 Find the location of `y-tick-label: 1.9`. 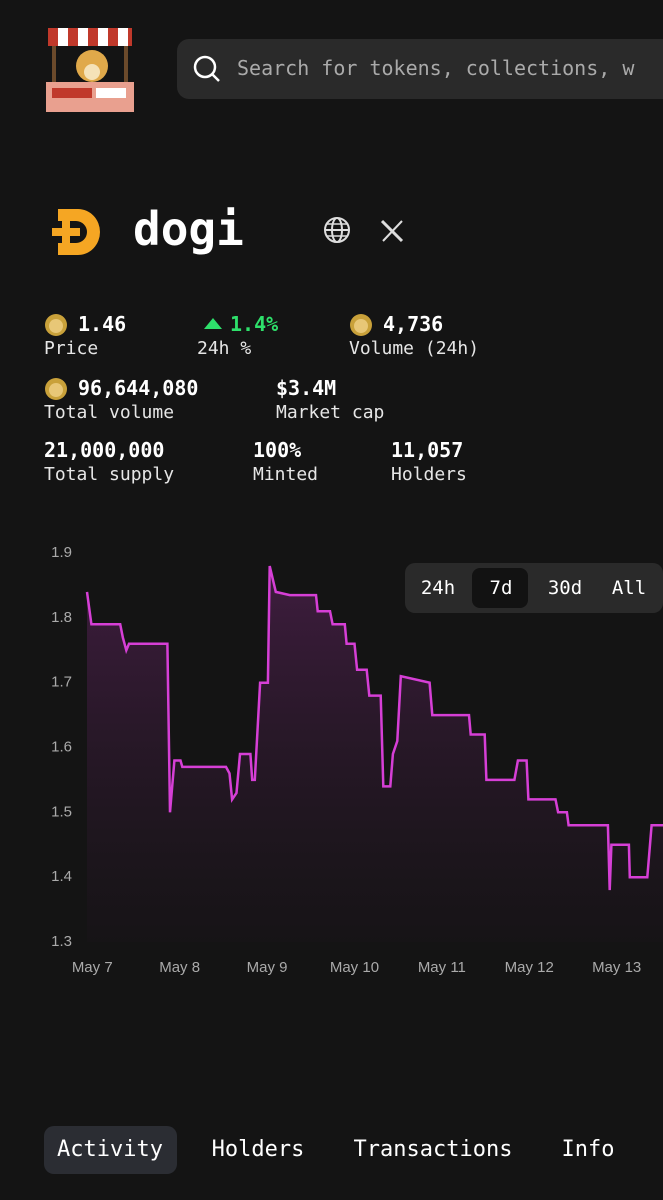

y-tick-label: 1.9 is located at coordinates (61, 552).